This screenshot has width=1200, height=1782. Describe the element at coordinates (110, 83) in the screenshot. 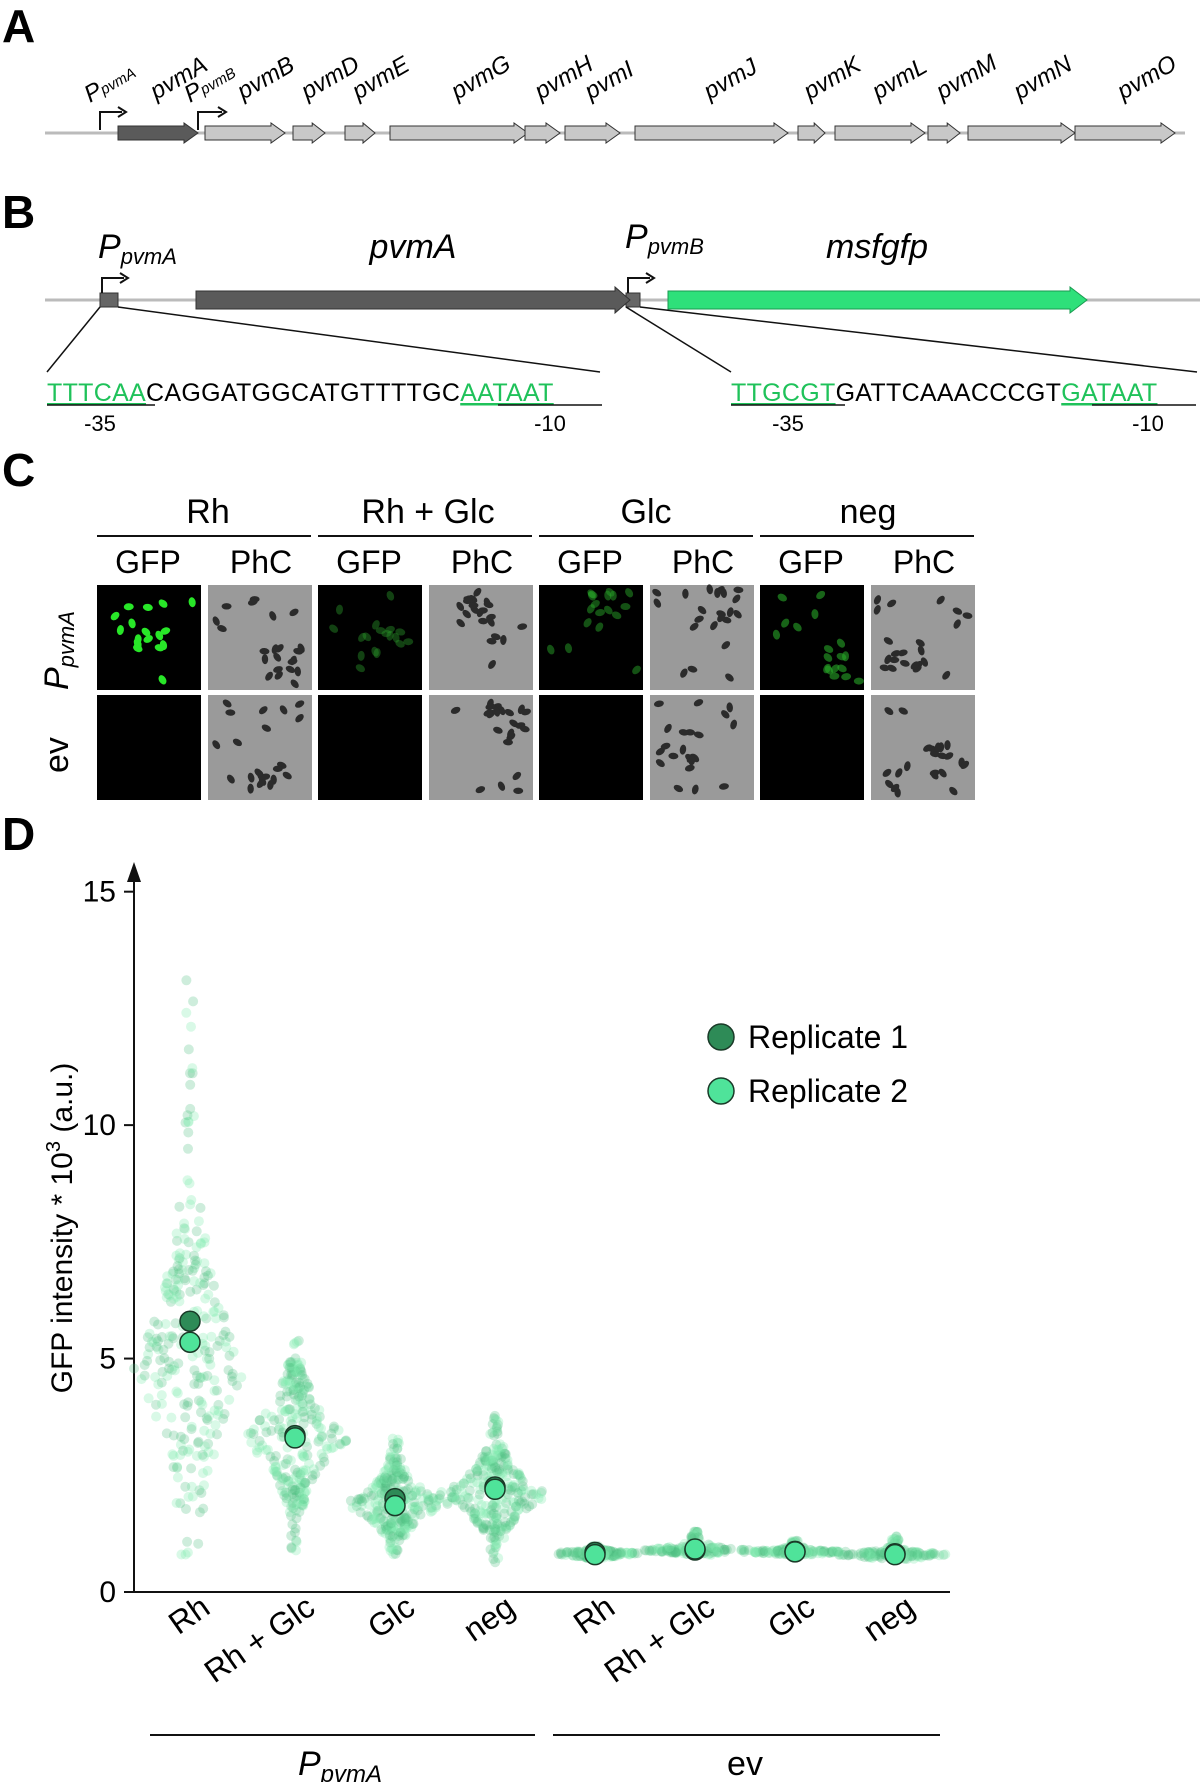

I see `panel-a-promoter-pvmA: PpvmA` at that location.